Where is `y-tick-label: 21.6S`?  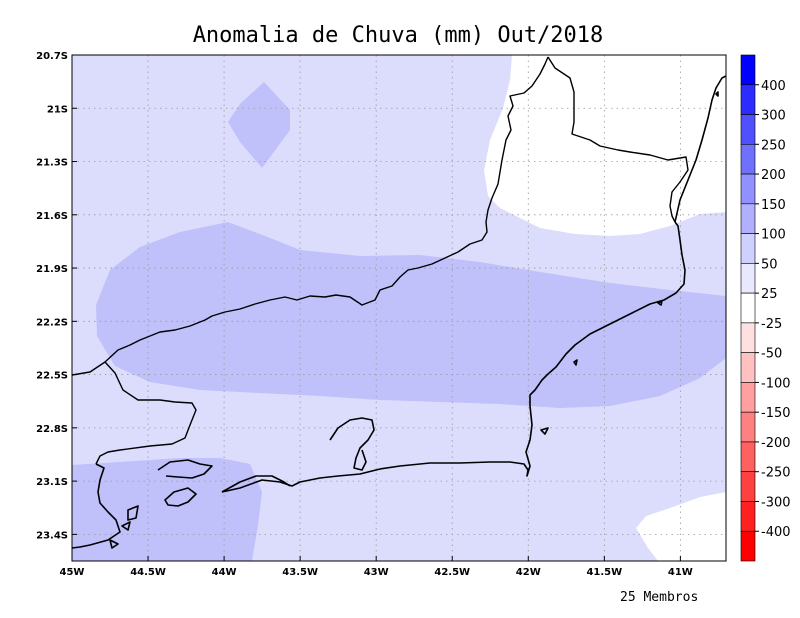 y-tick-label: 21.6S is located at coordinates (52, 216).